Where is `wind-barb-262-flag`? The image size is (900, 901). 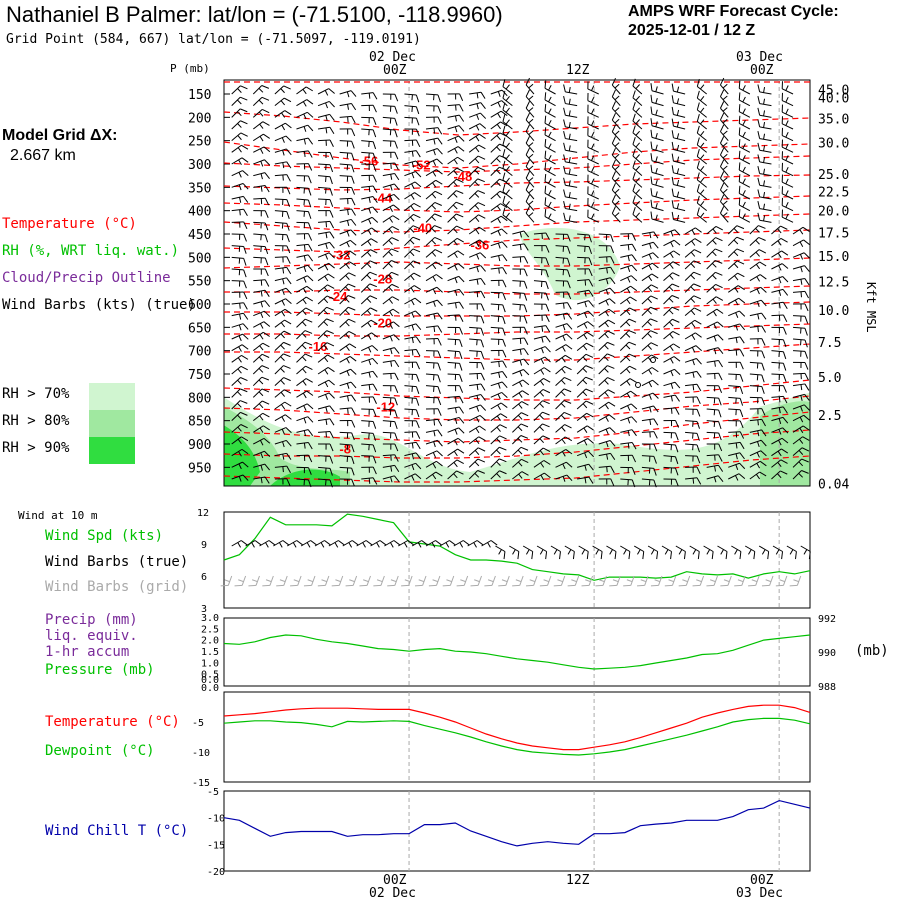
wind-barb-262-flag is located at coordinates (654, 297).